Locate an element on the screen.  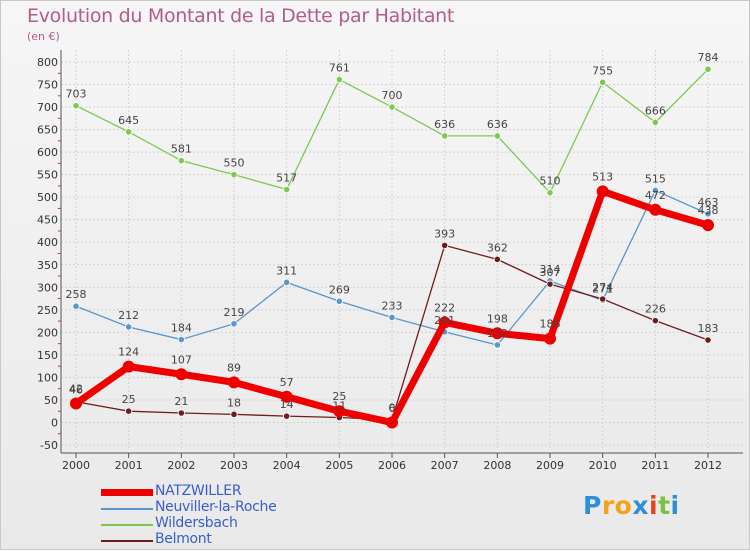
data-label: 14 is located at coordinates (287, 404).